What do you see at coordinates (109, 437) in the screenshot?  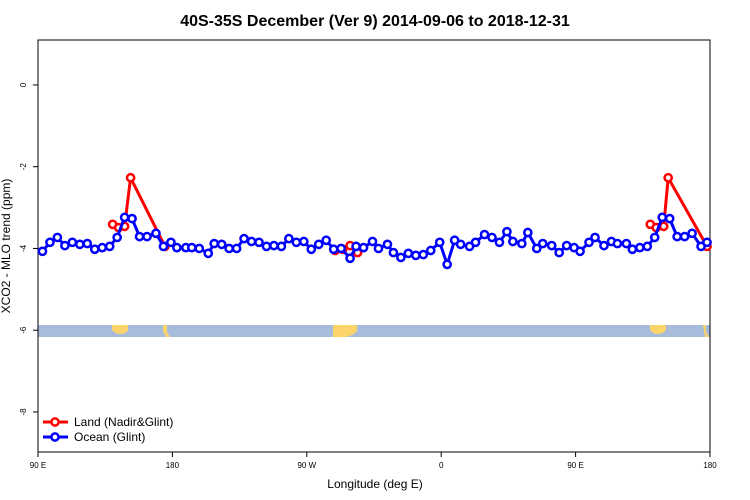 I see `legend-label: Ocean (Glint)` at bounding box center [109, 437].